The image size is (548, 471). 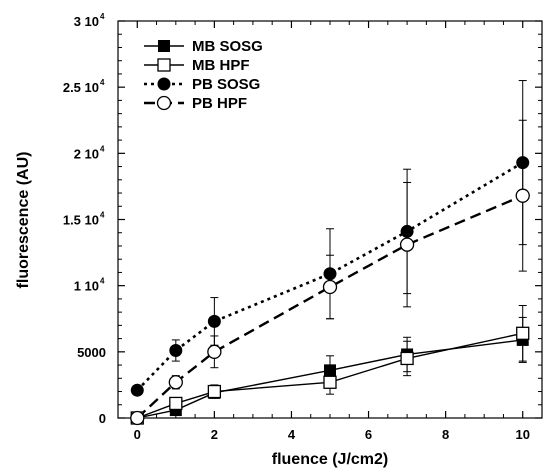 I want to click on y-tick-label: 3 10, so click(x=86, y=21).